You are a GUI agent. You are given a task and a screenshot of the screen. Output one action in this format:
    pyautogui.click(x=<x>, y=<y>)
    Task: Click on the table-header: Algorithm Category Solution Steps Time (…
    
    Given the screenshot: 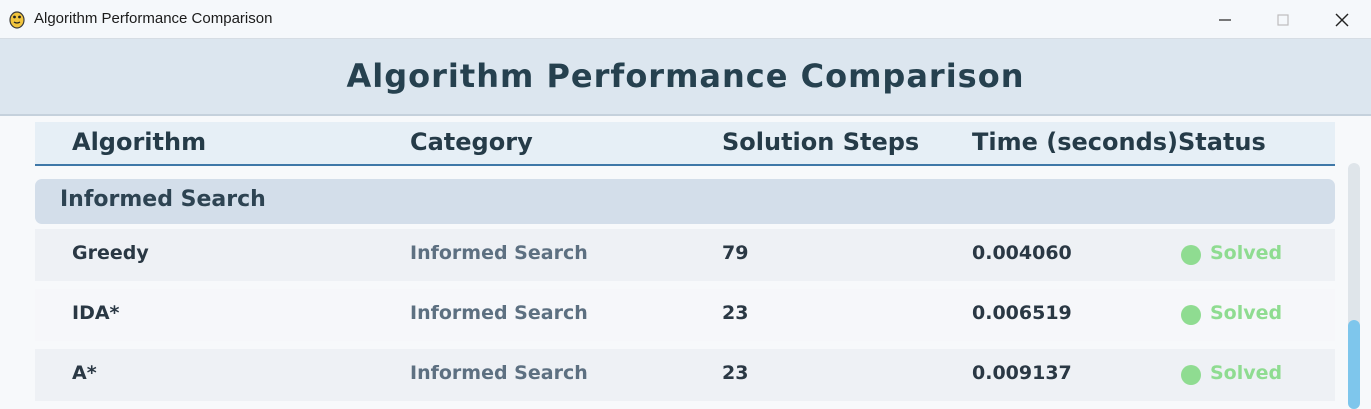 What is the action you would take?
    pyautogui.click(x=685, y=144)
    